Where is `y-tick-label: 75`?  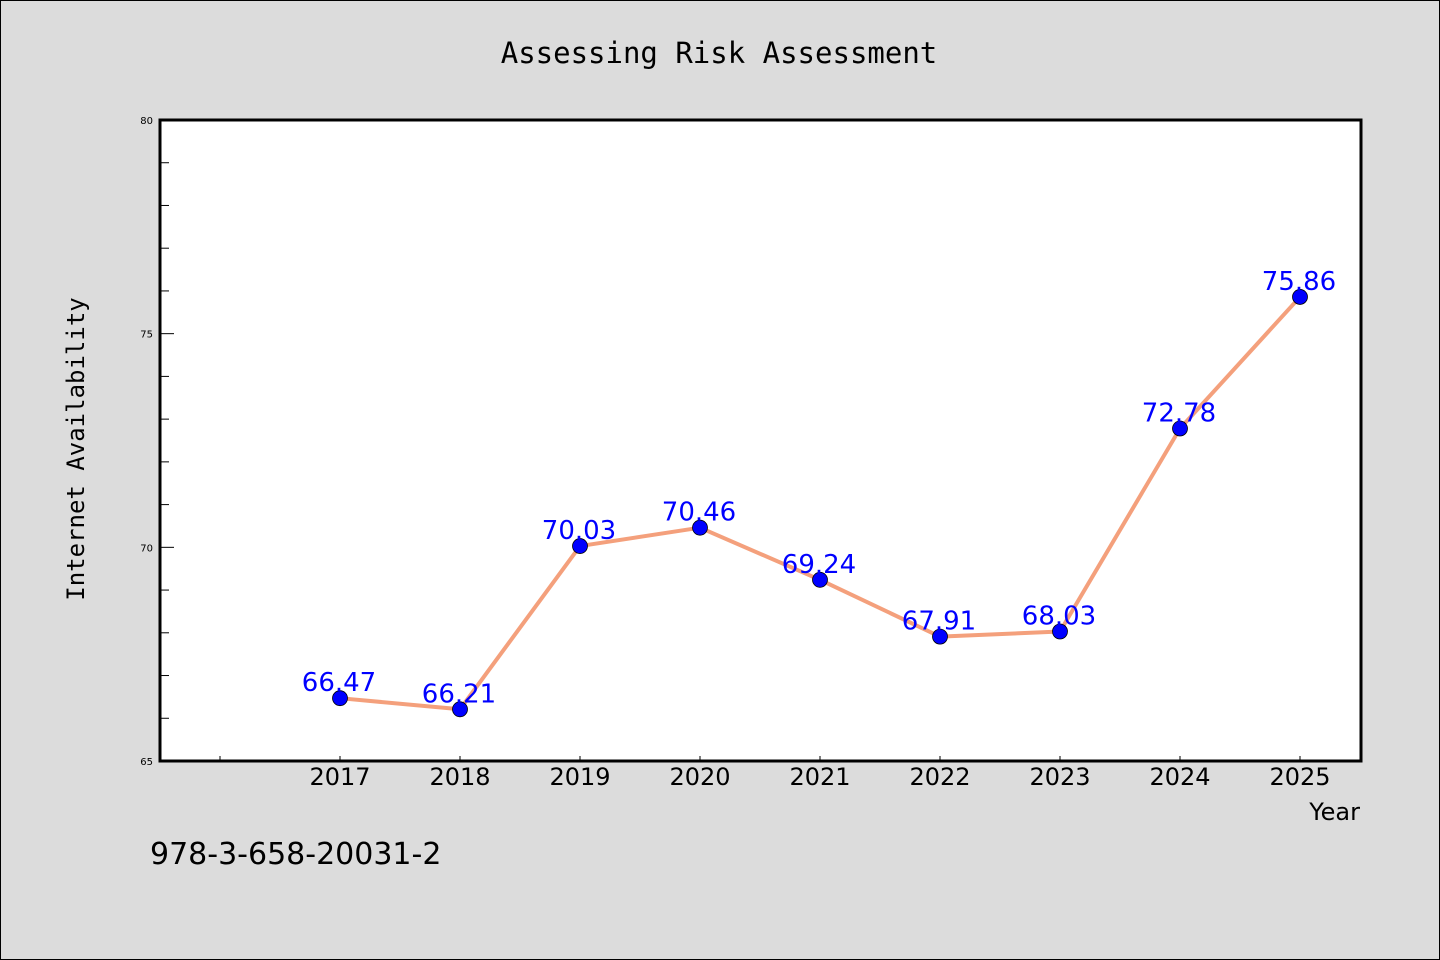
y-tick-label: 75 is located at coordinates (146, 335).